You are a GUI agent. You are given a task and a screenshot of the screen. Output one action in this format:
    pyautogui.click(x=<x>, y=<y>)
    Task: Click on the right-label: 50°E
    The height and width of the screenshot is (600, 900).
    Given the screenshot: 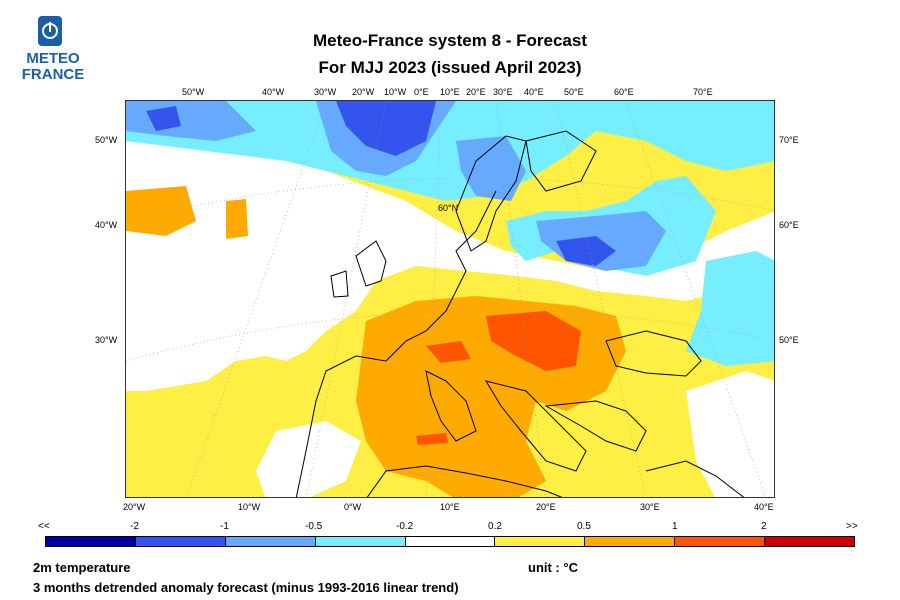 What is the action you would take?
    pyautogui.click(x=789, y=340)
    